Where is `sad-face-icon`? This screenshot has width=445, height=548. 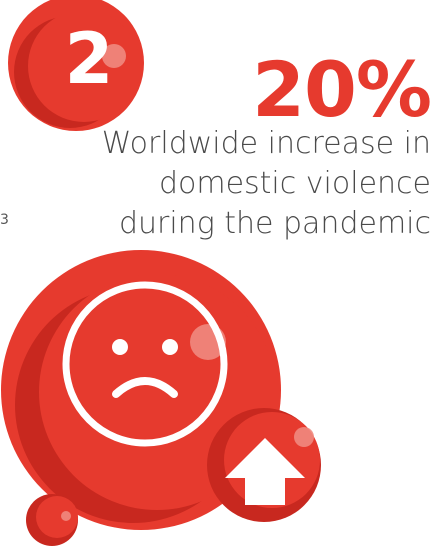
sad-face-icon is located at coordinates (145, 364).